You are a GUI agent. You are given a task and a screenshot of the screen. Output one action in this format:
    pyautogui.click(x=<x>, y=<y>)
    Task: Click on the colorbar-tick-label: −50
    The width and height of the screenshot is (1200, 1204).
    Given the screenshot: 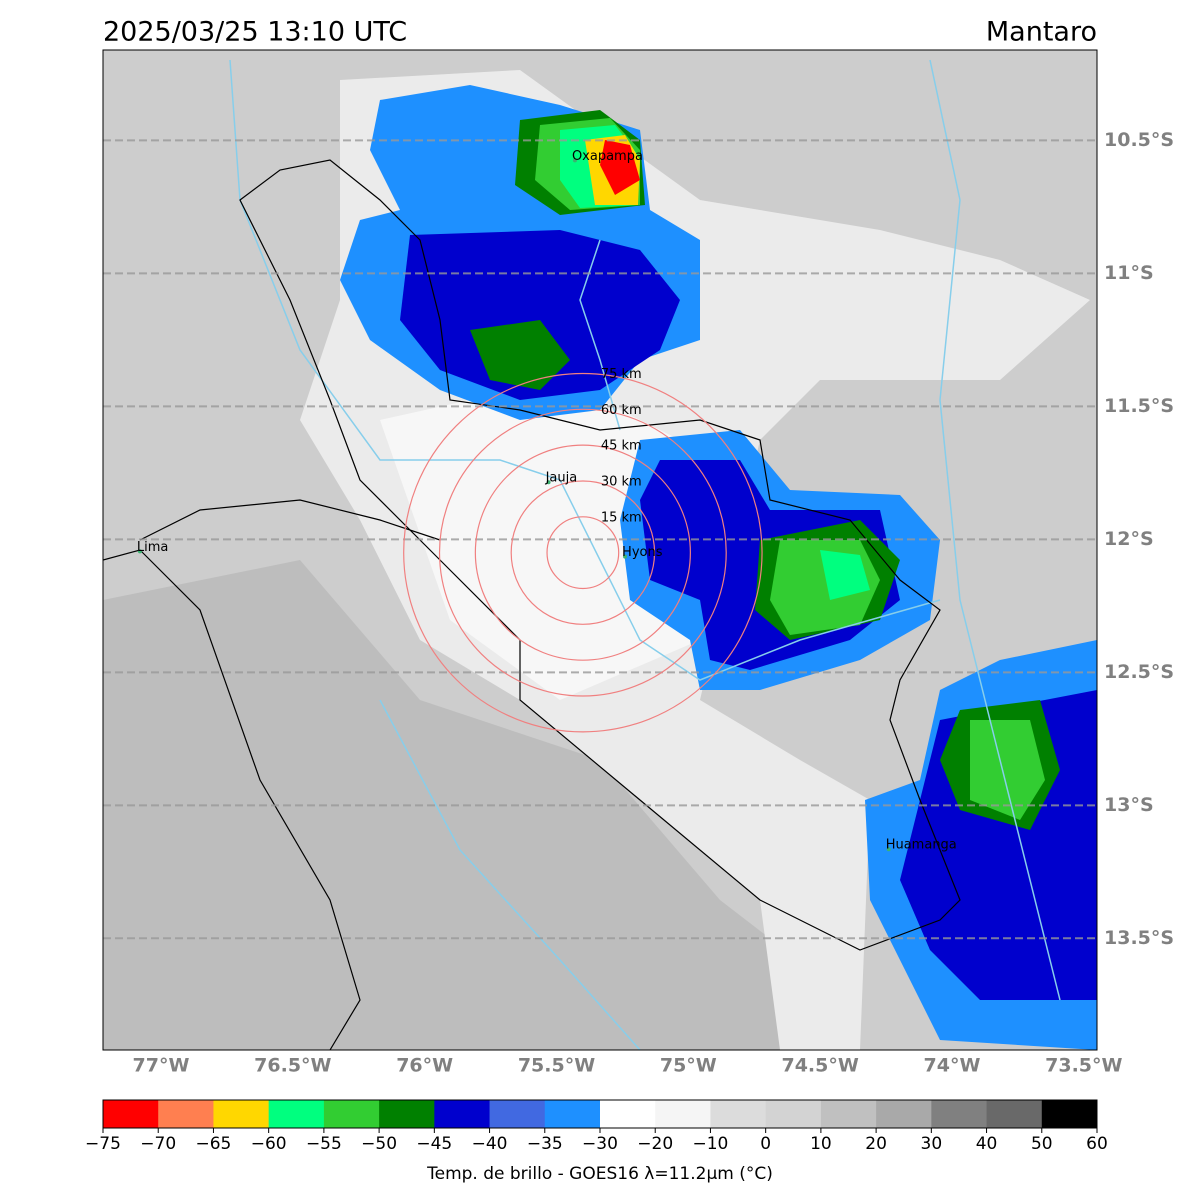 What is the action you would take?
    pyautogui.click(x=379, y=1144)
    